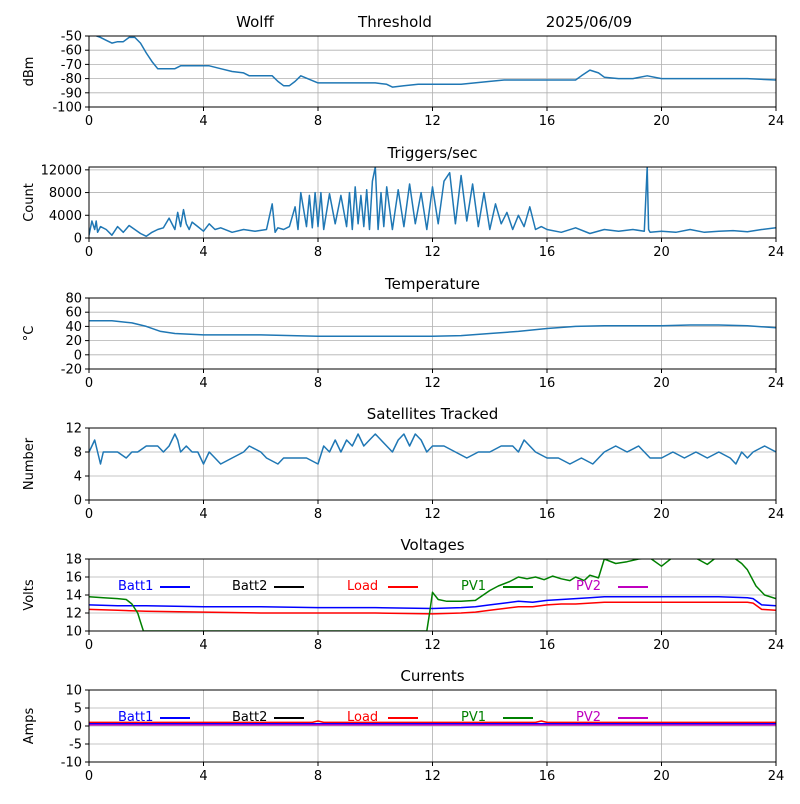 The height and width of the screenshot is (804, 800). What do you see at coordinates (73, 560) in the screenshot?
I see `y-tick-label: 18` at bounding box center [73, 560].